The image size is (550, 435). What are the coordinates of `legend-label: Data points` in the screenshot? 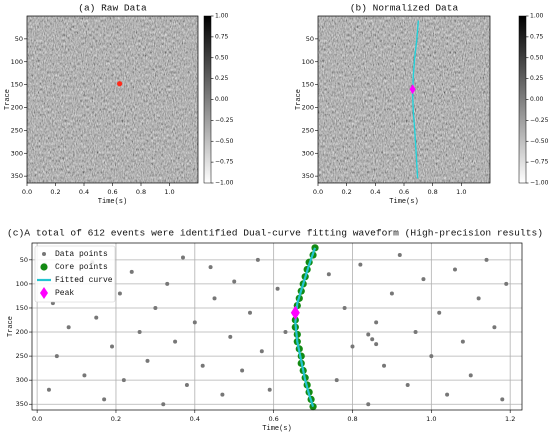 It's located at (81, 254).